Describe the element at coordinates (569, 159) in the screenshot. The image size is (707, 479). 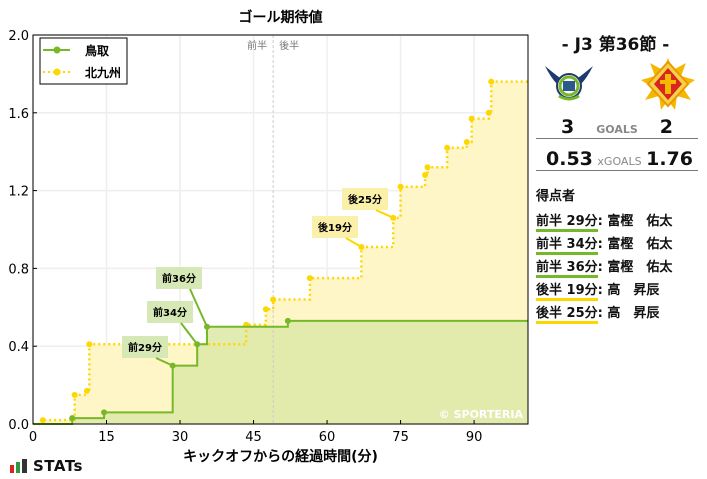
I see `home-xg: 0.53` at that location.